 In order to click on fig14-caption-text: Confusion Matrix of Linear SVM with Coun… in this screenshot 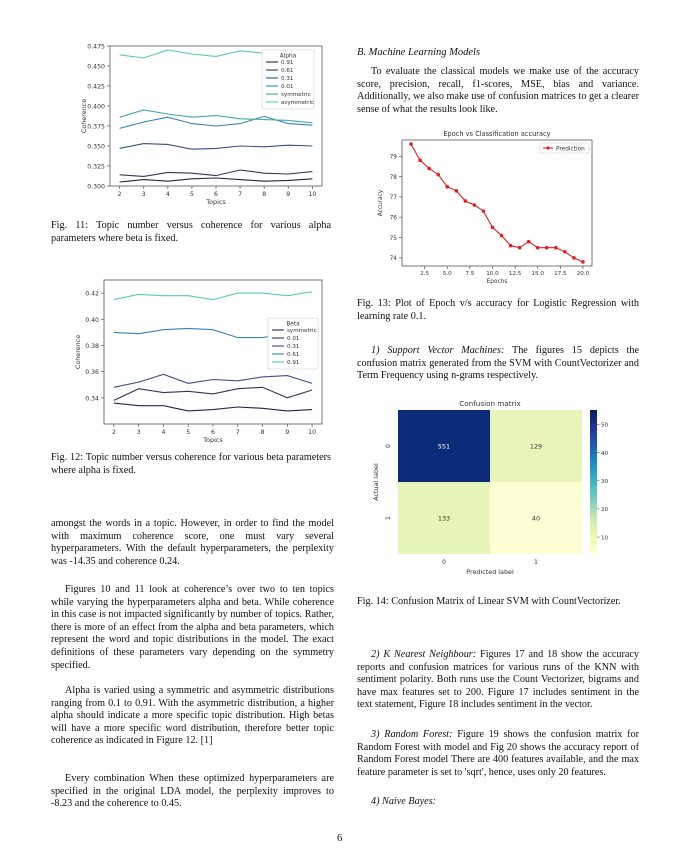, I will do `click(506, 601)`.